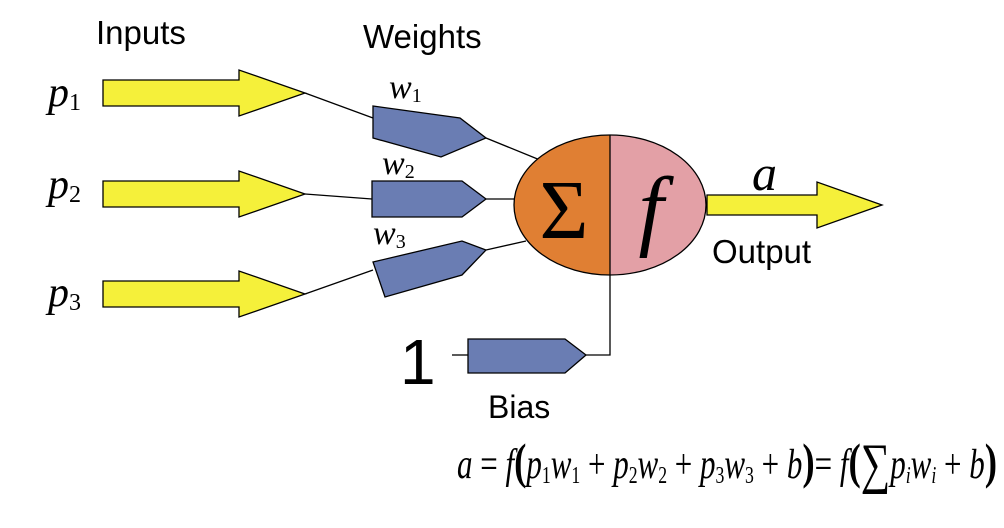 The width and height of the screenshot is (1004, 528). What do you see at coordinates (339, 105) in the screenshot?
I see `line-p1-to-w1` at bounding box center [339, 105].